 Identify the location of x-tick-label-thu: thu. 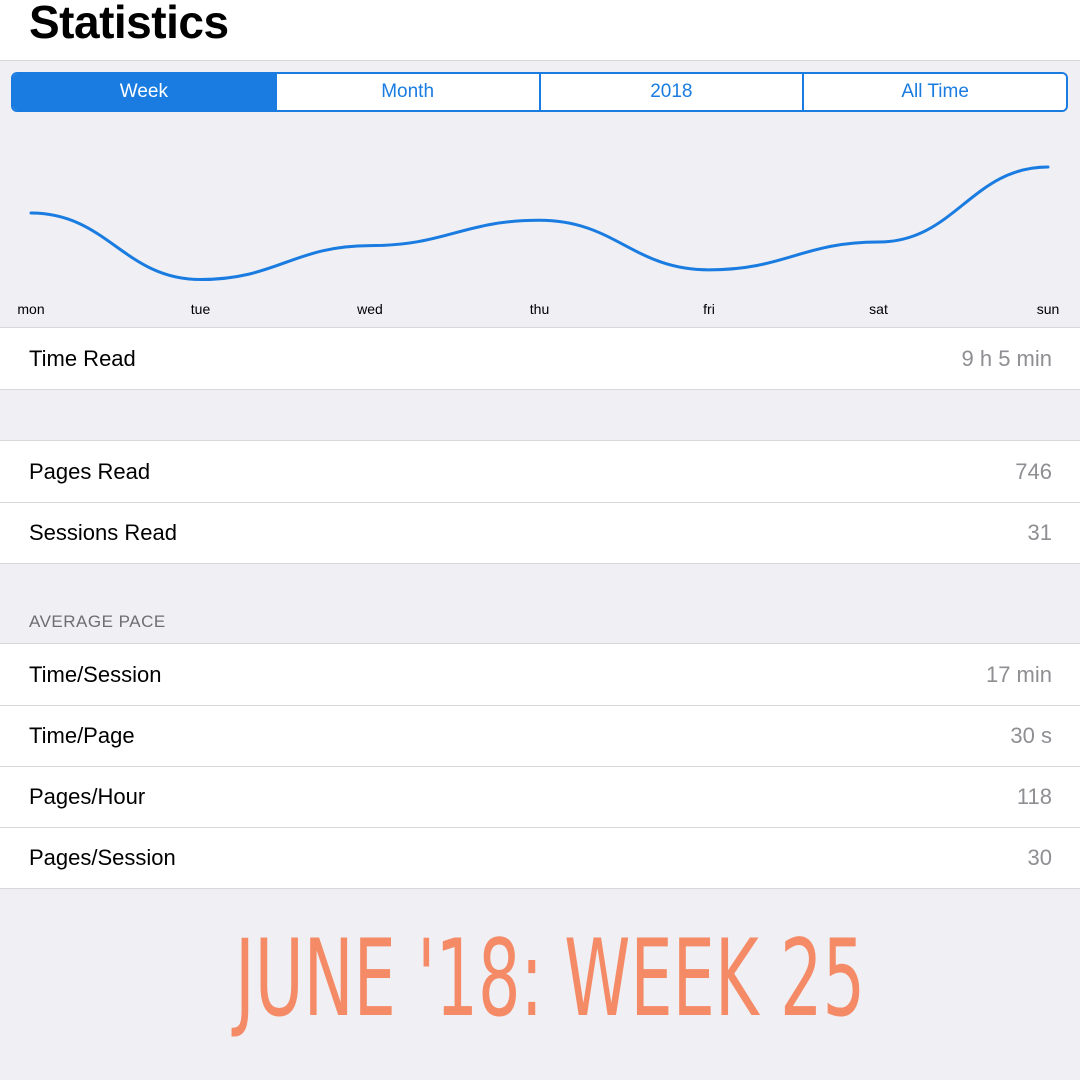
(539, 309).